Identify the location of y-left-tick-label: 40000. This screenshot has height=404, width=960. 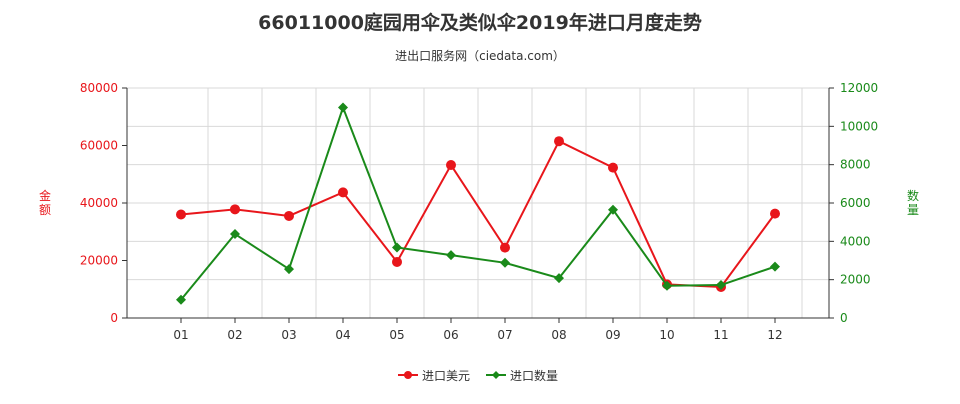
(99, 203).